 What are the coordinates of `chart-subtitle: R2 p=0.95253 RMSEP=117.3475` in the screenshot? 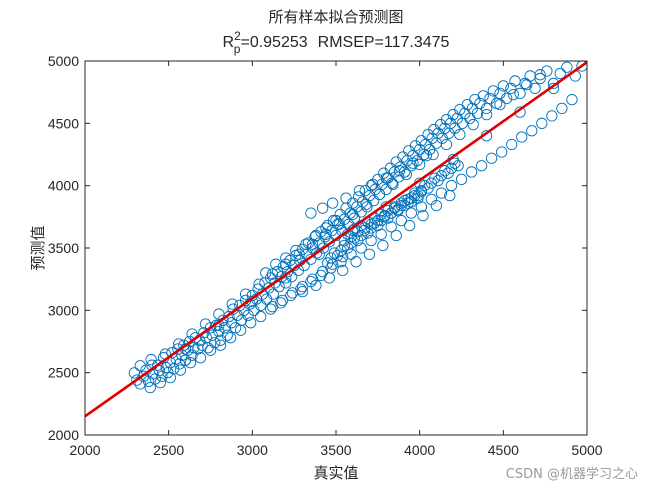 It's located at (336, 42).